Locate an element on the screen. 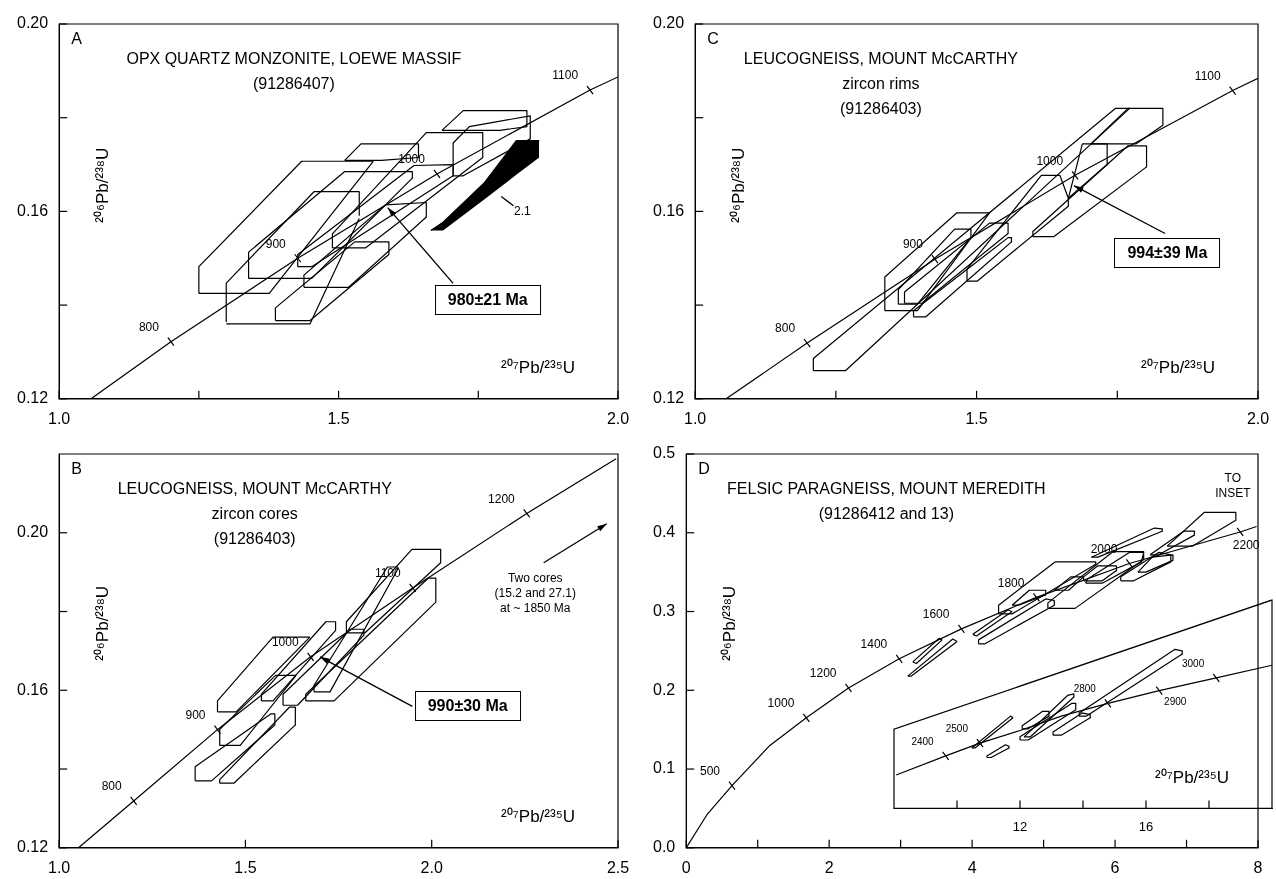 The width and height of the screenshot is (1276, 879). y-tick-label: 0.3 is located at coordinates (664, 610).